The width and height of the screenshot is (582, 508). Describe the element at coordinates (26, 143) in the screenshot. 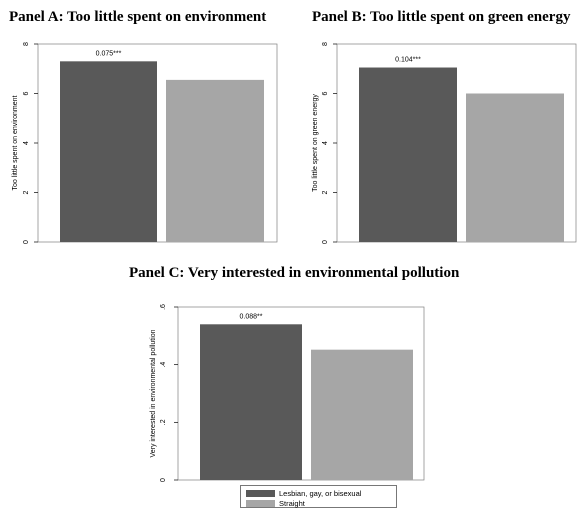

I see `panel-a-ytick-label: 4` at that location.